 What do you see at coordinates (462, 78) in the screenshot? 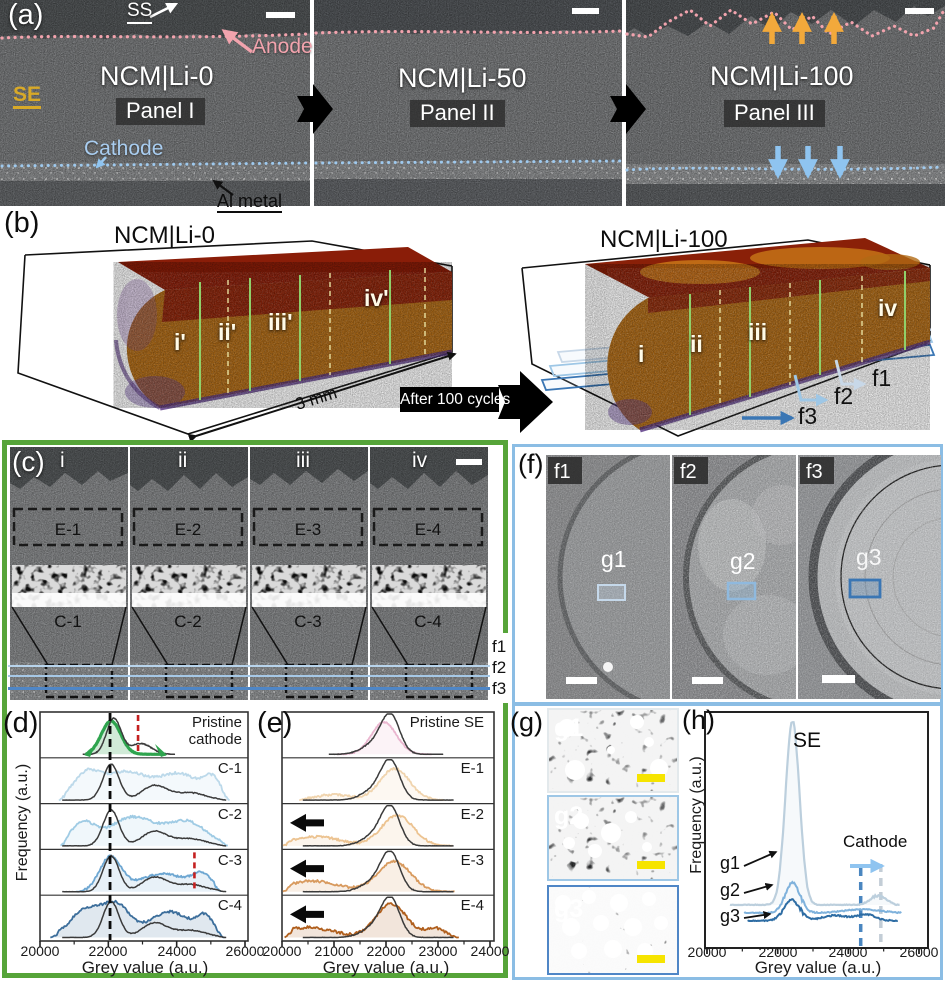
I see `sample-title-2: NCM|Li-50` at bounding box center [462, 78].